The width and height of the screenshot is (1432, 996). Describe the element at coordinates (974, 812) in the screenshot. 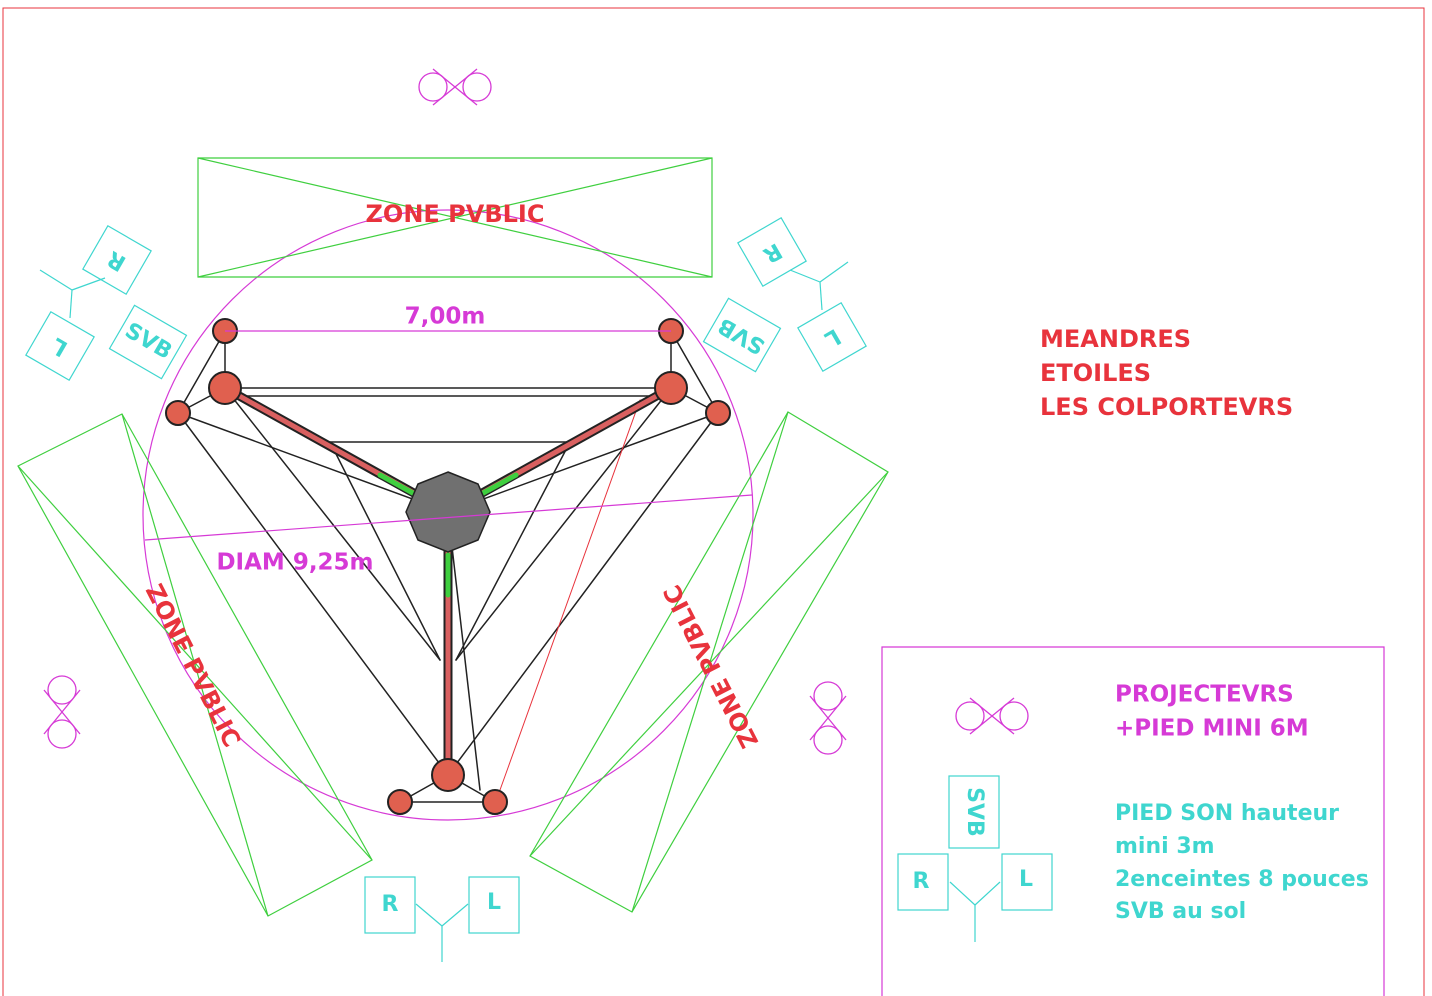

I see `legend-sub: SVB` at that location.